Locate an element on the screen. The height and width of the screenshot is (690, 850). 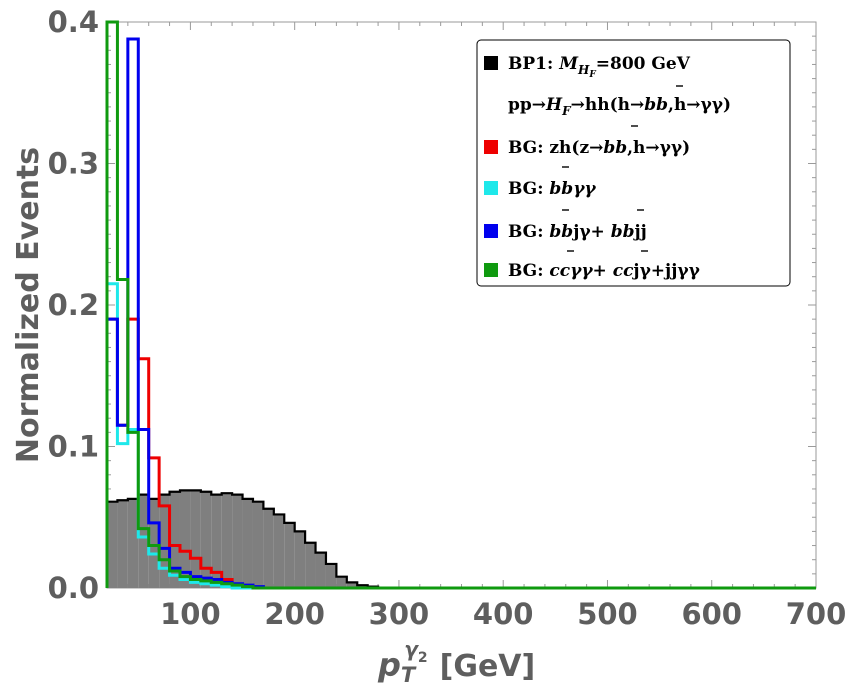
legend-entry-bp1-process: pp→HF→hh(h→bb,h→γγ) is located at coordinates (619, 106).